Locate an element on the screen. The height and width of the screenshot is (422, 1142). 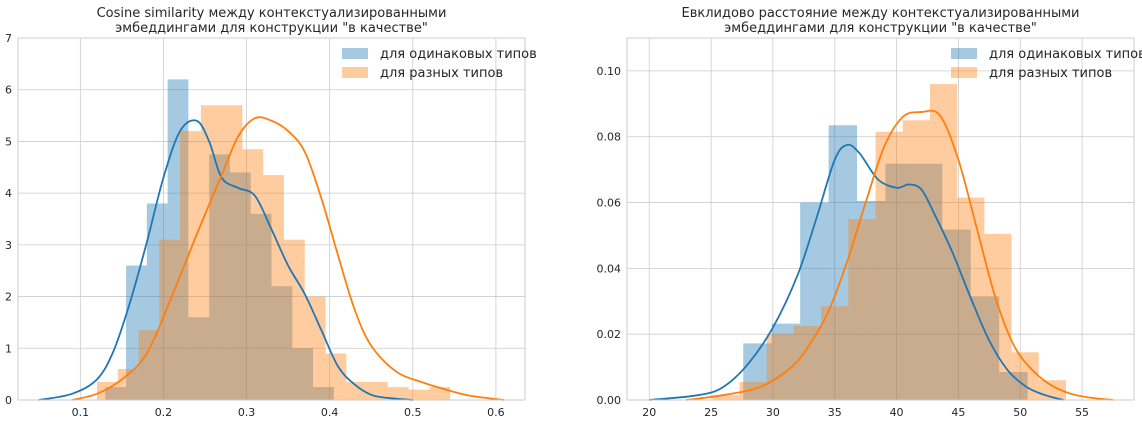
y-tick-label: 5 is located at coordinates (8, 141).